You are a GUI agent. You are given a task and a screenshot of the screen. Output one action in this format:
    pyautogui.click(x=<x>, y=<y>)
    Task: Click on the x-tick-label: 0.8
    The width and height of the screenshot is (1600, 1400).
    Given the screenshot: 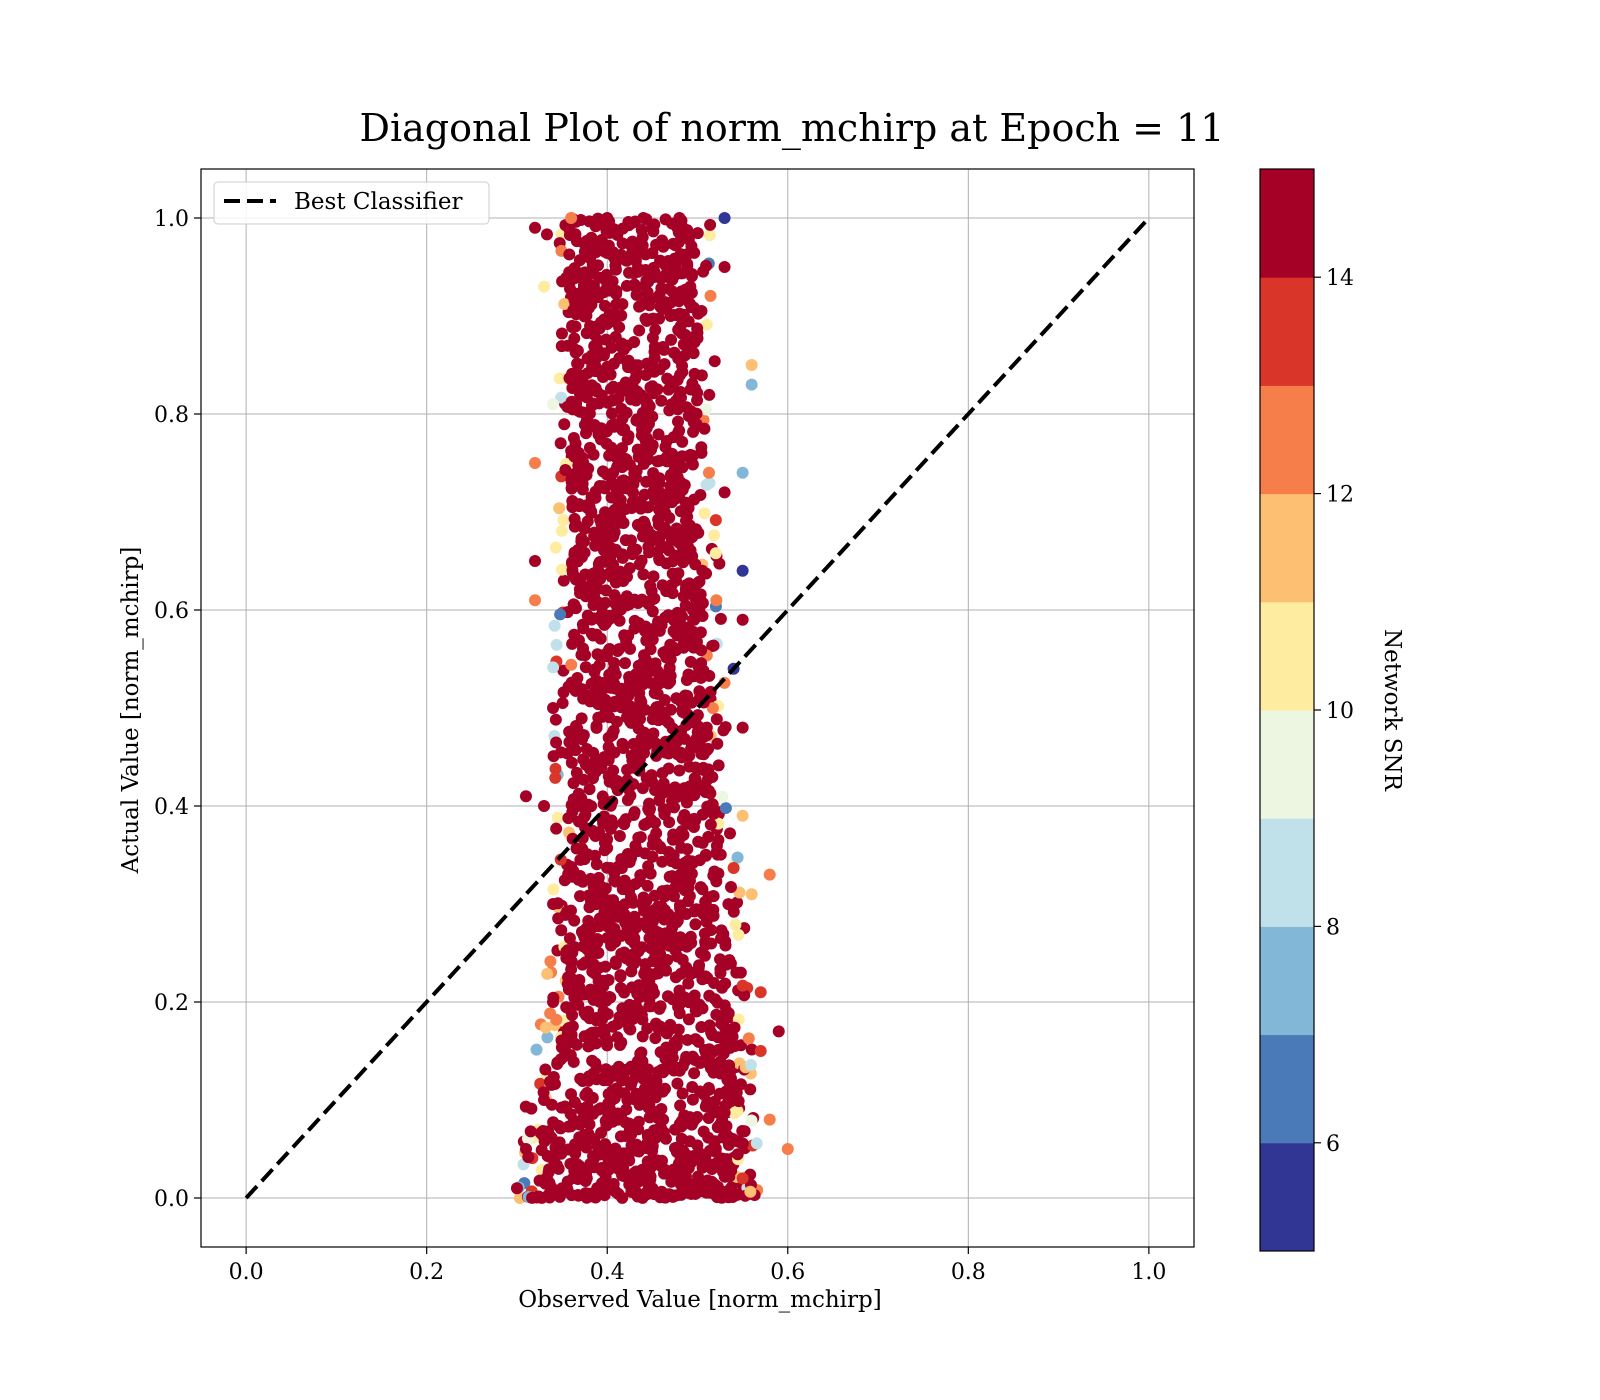 What is the action you would take?
    pyautogui.click(x=968, y=1272)
    